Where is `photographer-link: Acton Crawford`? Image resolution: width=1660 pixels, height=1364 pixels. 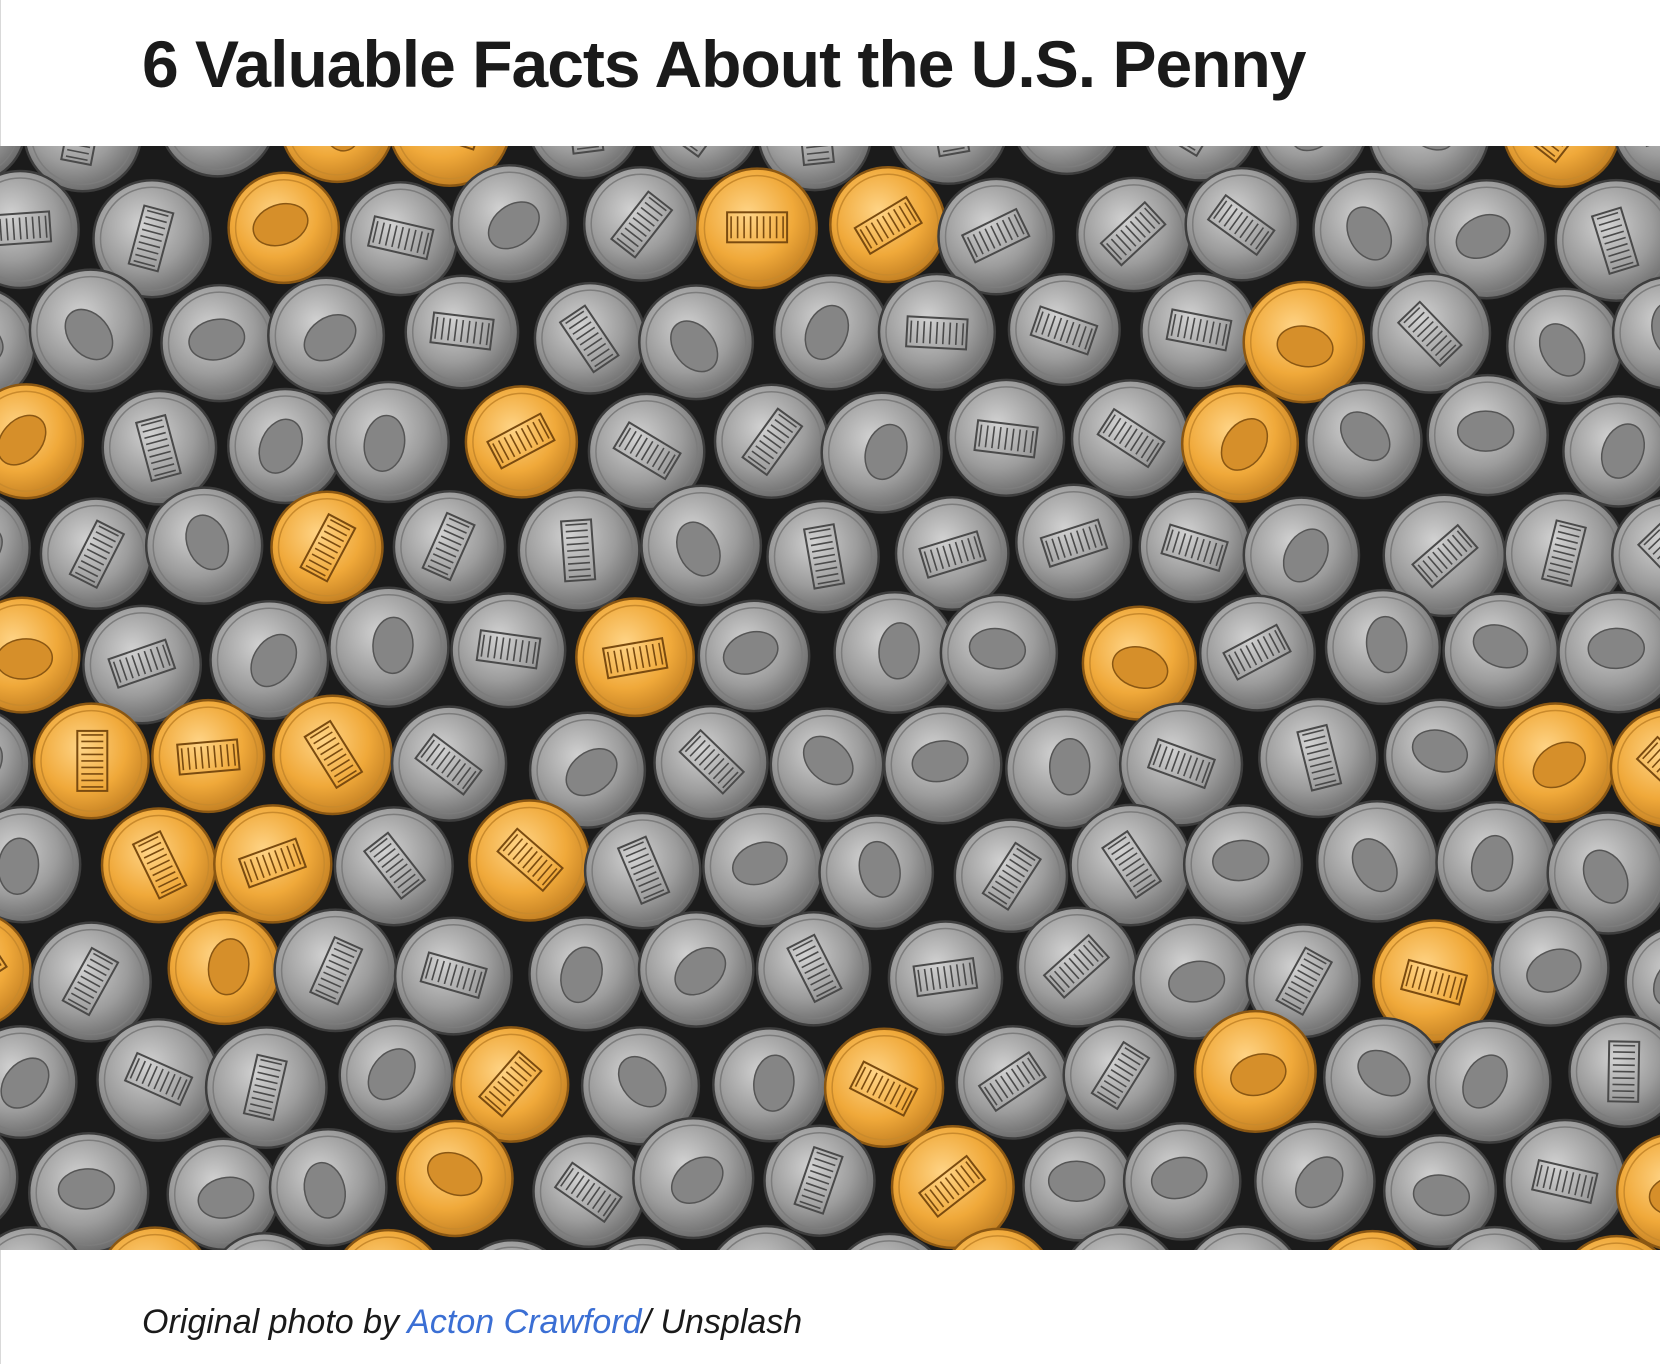 photographer-link: Acton Crawford is located at coordinates (524, 1322).